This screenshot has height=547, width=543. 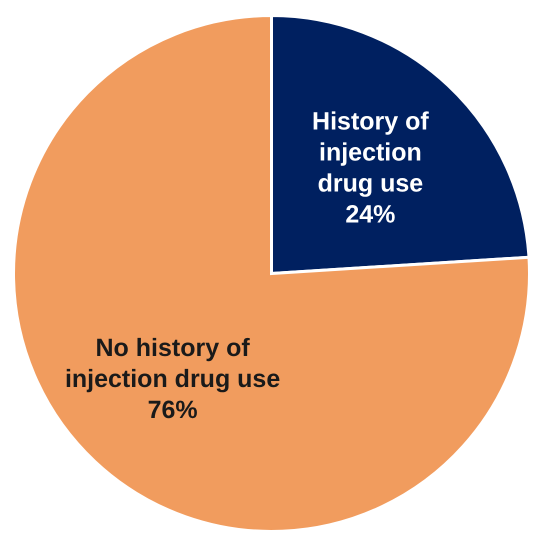 I want to click on slice-label: History of injection drug use, so click(x=371, y=153).